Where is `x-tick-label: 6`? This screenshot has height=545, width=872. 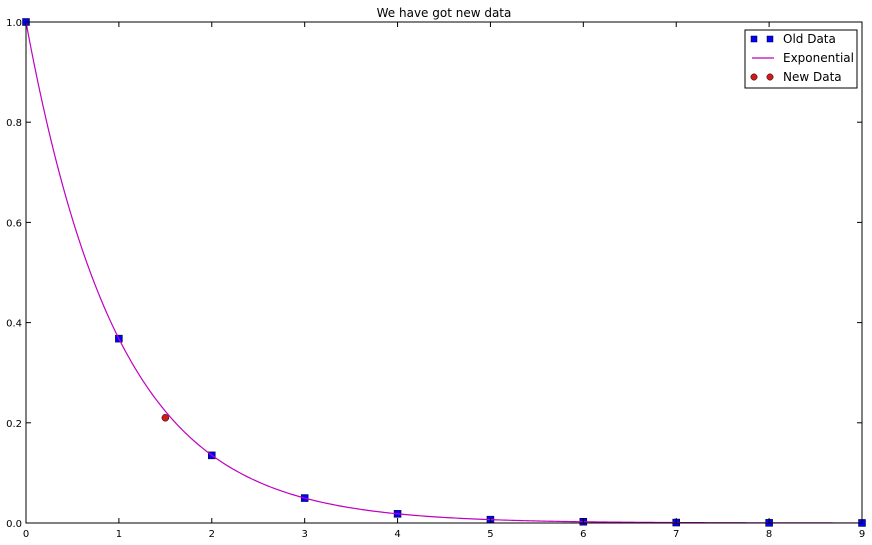
x-tick-label: 6 is located at coordinates (583, 534).